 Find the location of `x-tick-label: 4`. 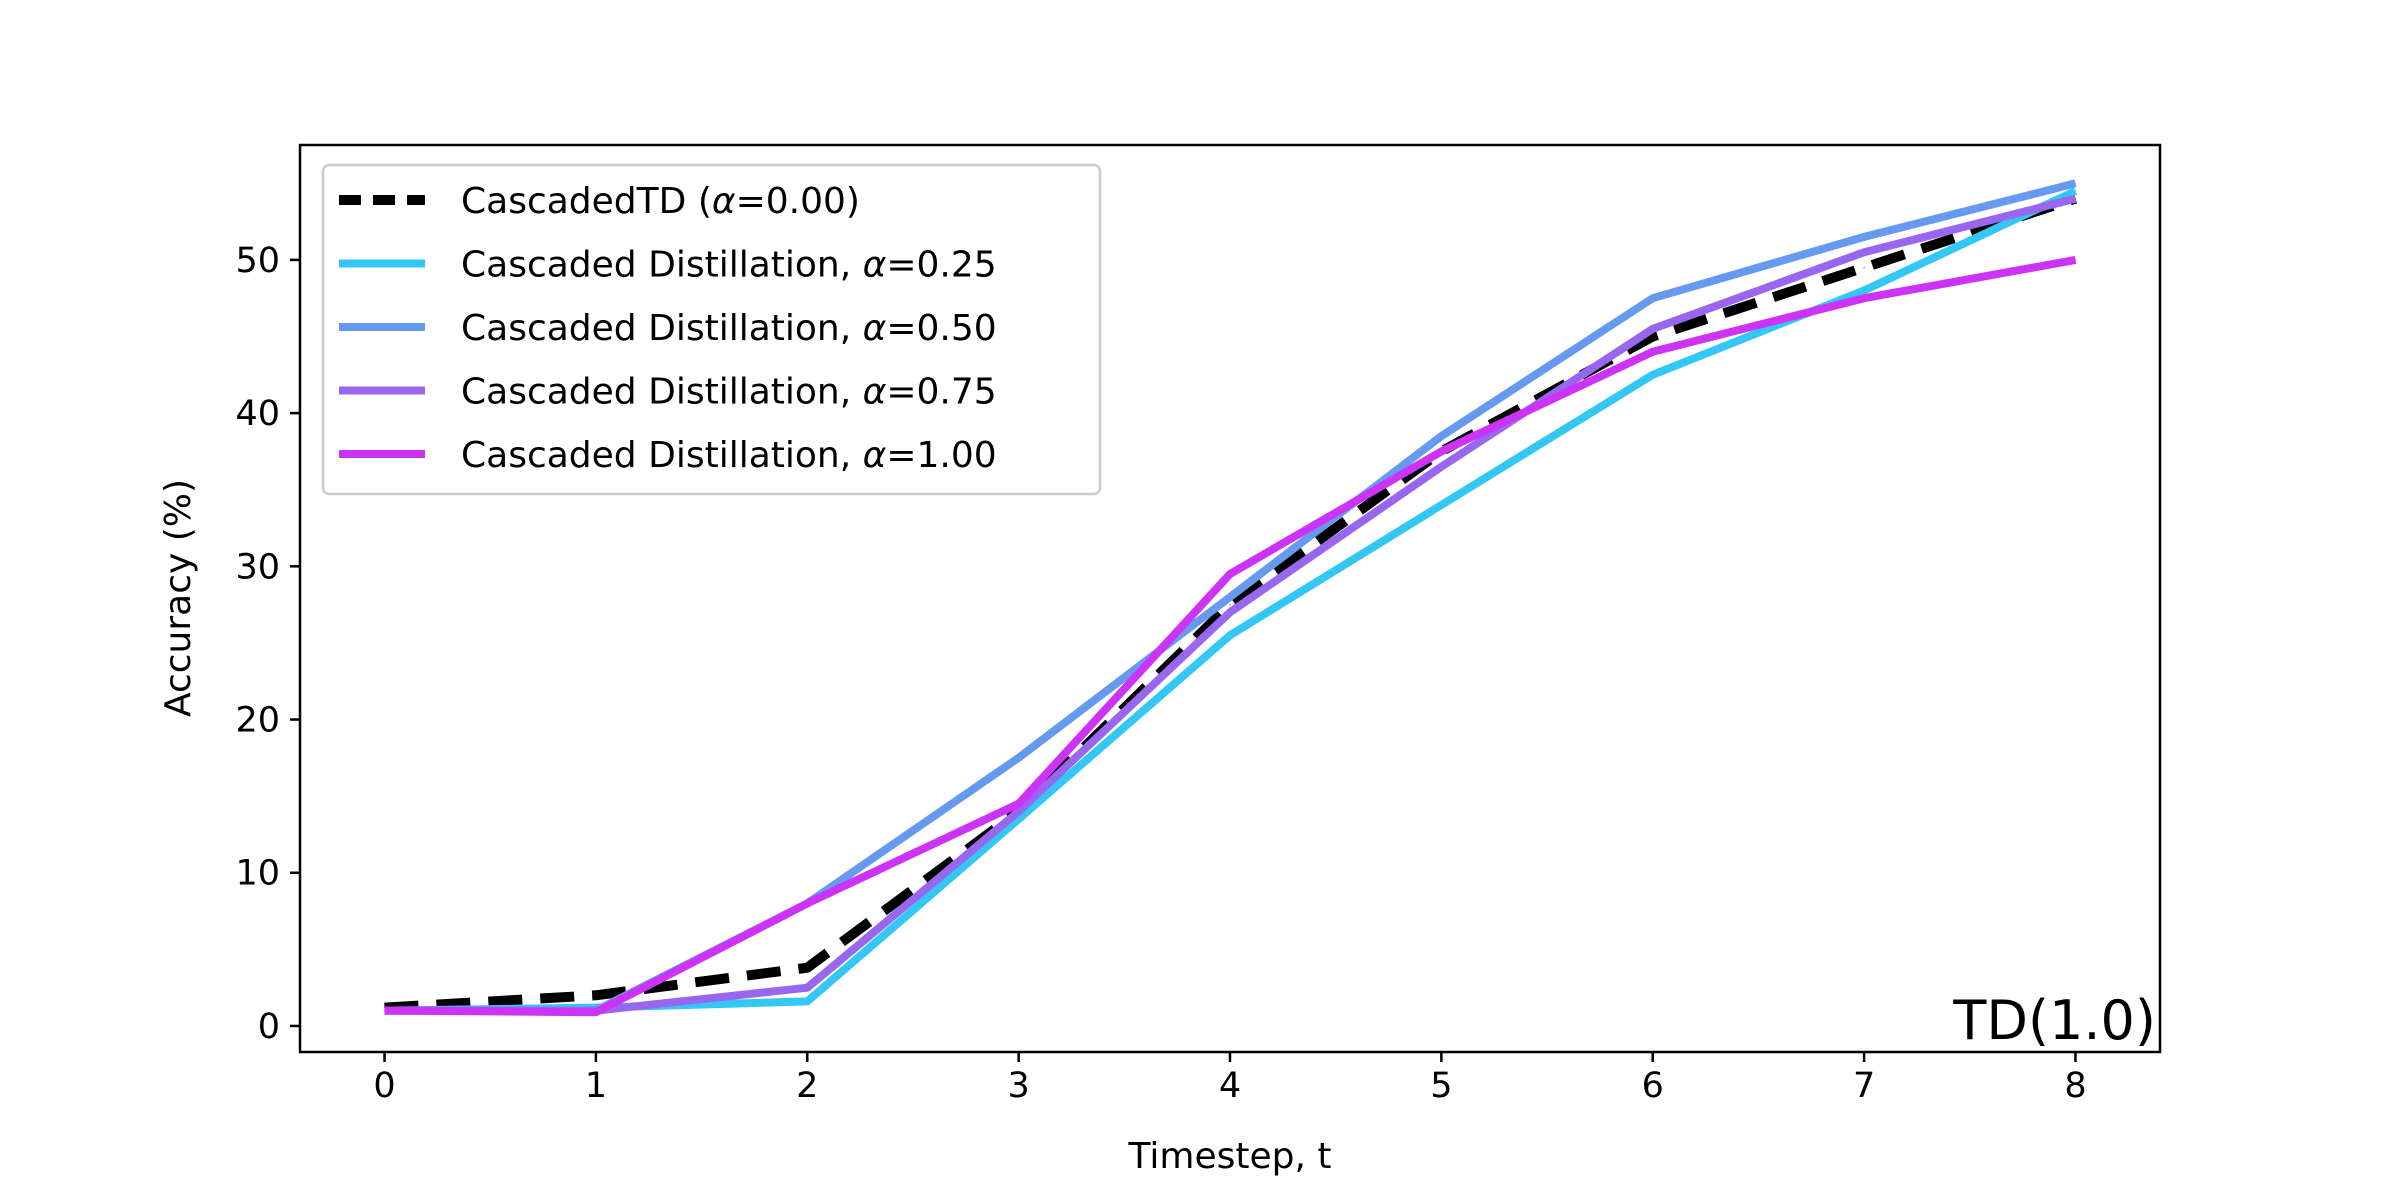

x-tick-label: 4 is located at coordinates (1230, 1086).